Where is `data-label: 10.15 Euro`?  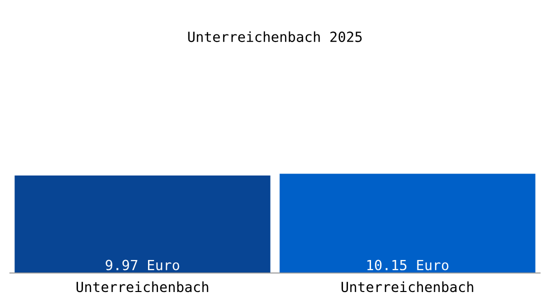
data-label: 10.15 Euro is located at coordinates (407, 265).